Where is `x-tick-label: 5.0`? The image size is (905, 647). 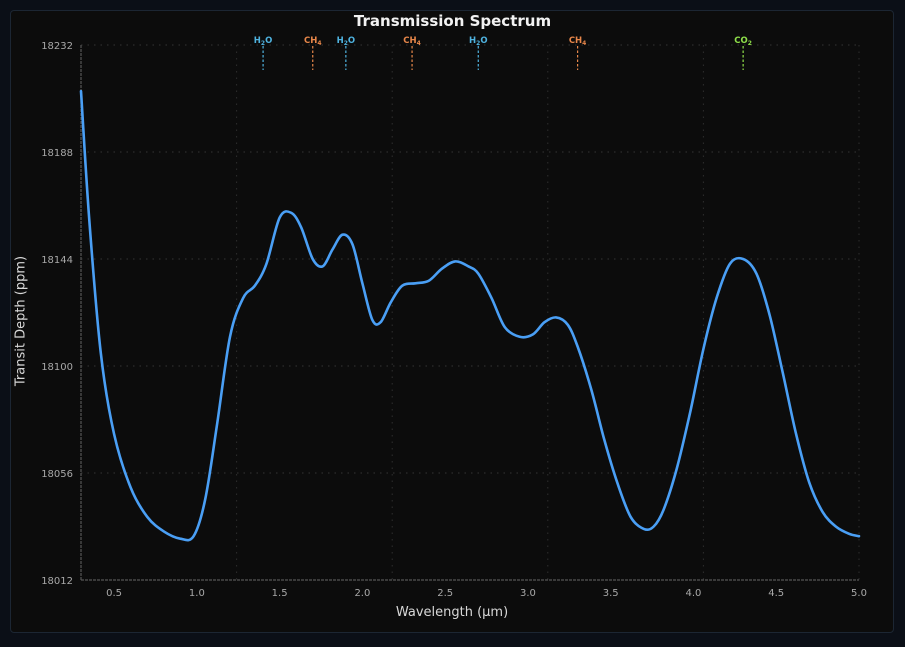
x-tick-label: 5.0 is located at coordinates (859, 593).